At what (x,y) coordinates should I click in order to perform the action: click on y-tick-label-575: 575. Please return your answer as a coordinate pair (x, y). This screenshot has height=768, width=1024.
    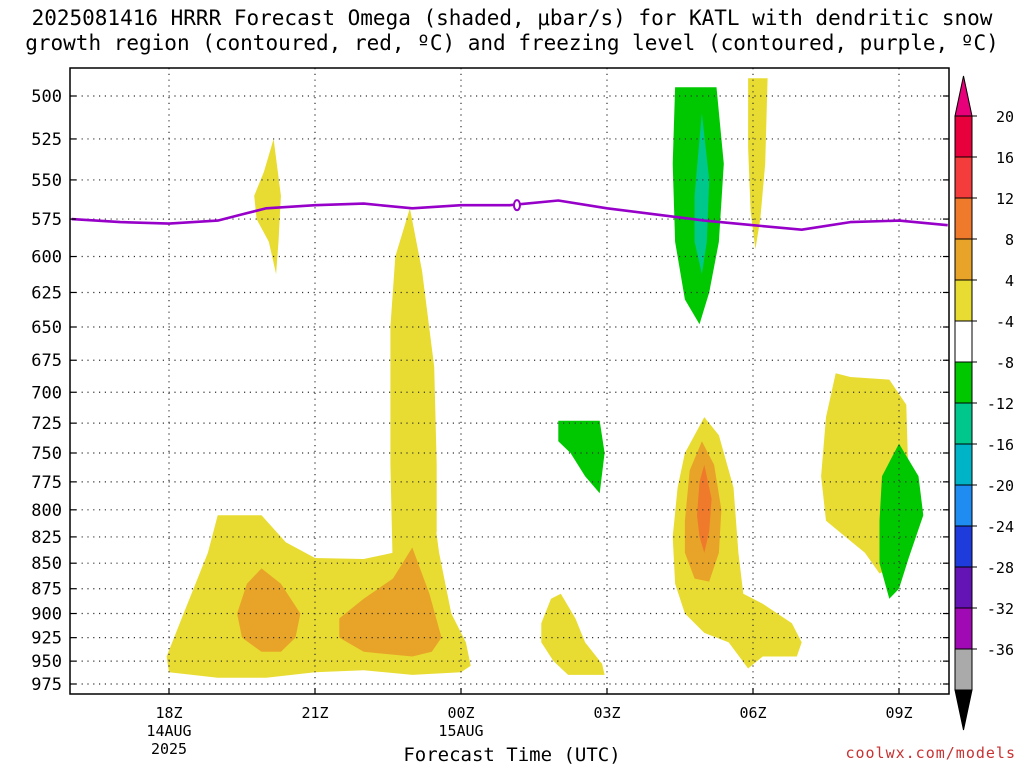
    Looking at the image, I should click on (46, 220).